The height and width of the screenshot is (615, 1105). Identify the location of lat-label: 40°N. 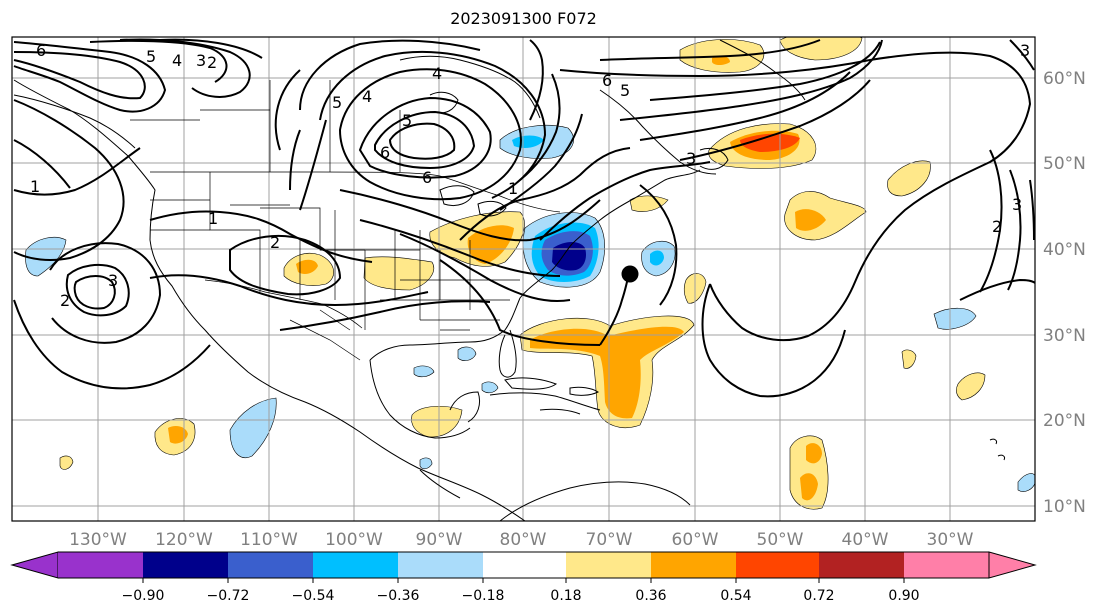
(1064, 250).